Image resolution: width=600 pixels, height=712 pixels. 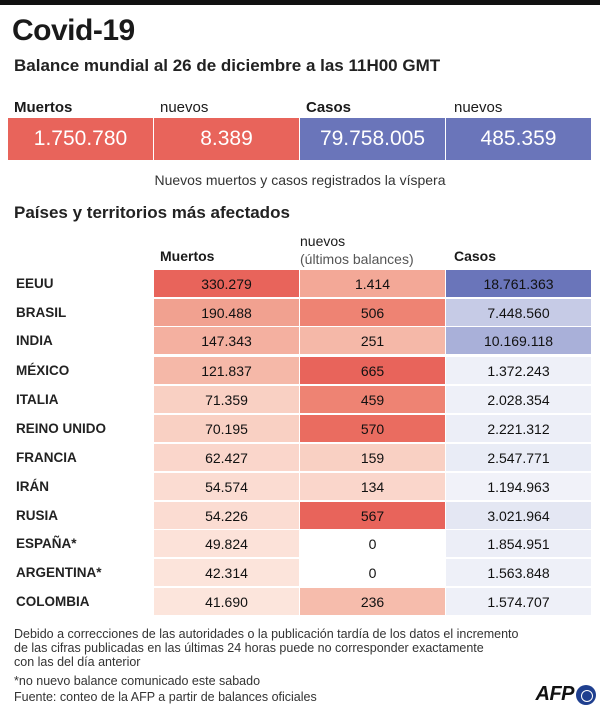 I want to click on col-header-cases: Casos, so click(x=475, y=256).